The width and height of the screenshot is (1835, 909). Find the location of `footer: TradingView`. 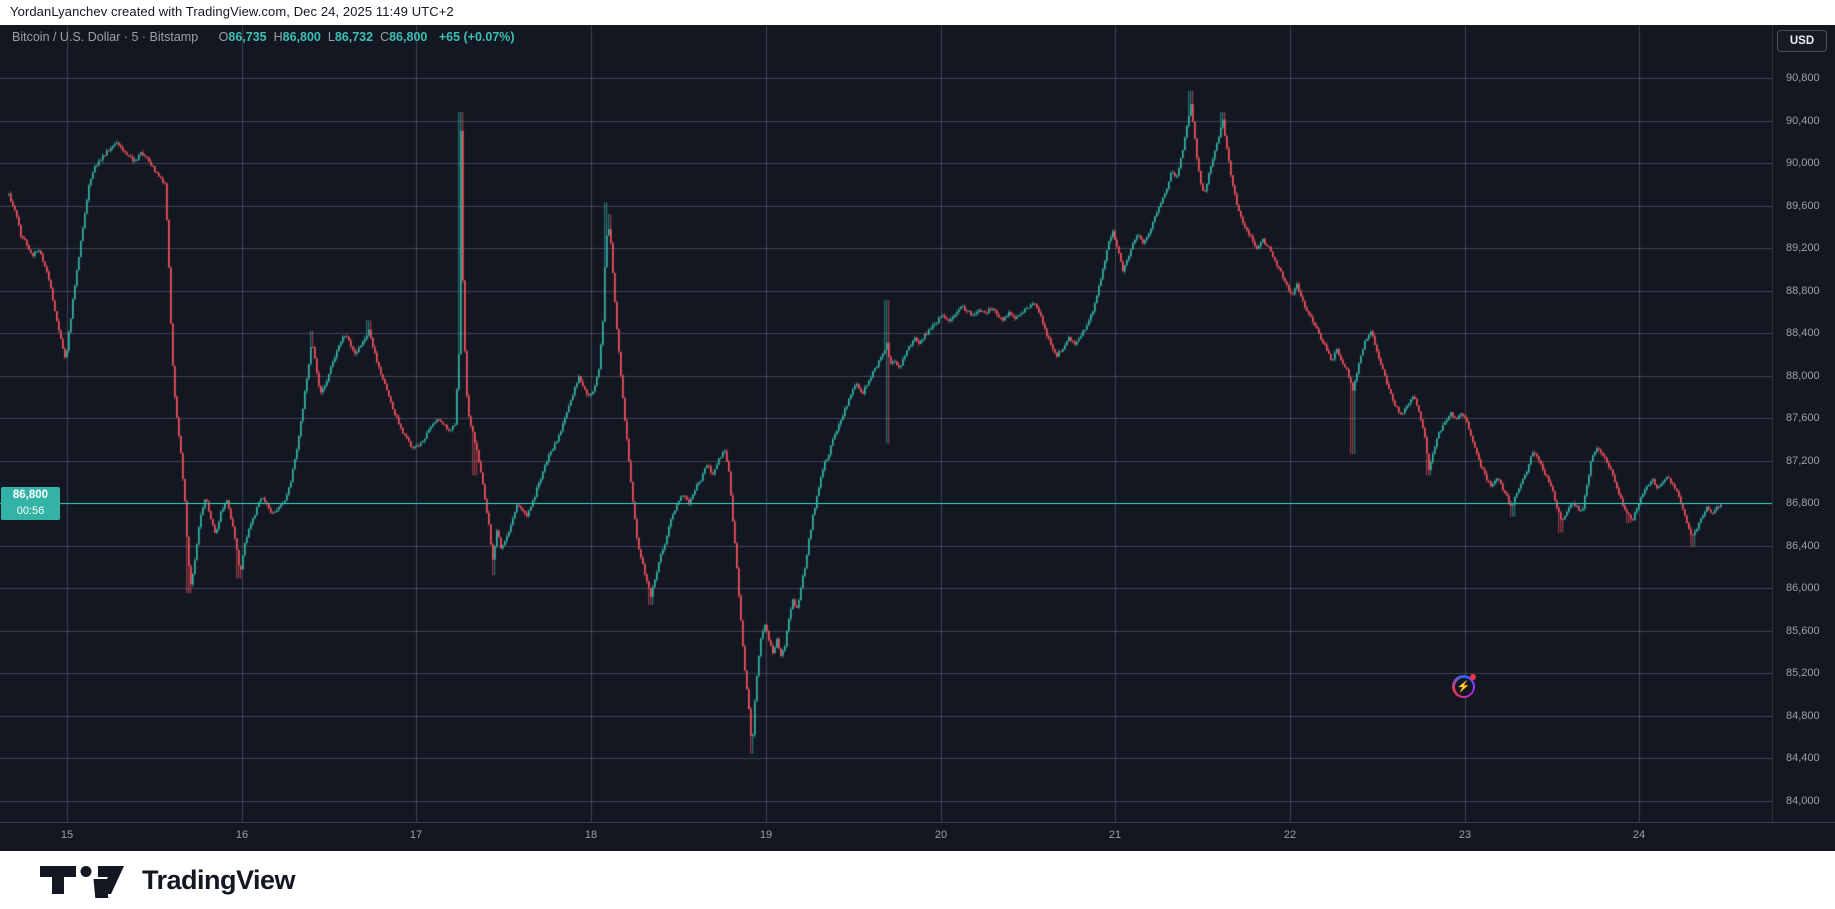

footer: TradingView is located at coordinates (917, 879).